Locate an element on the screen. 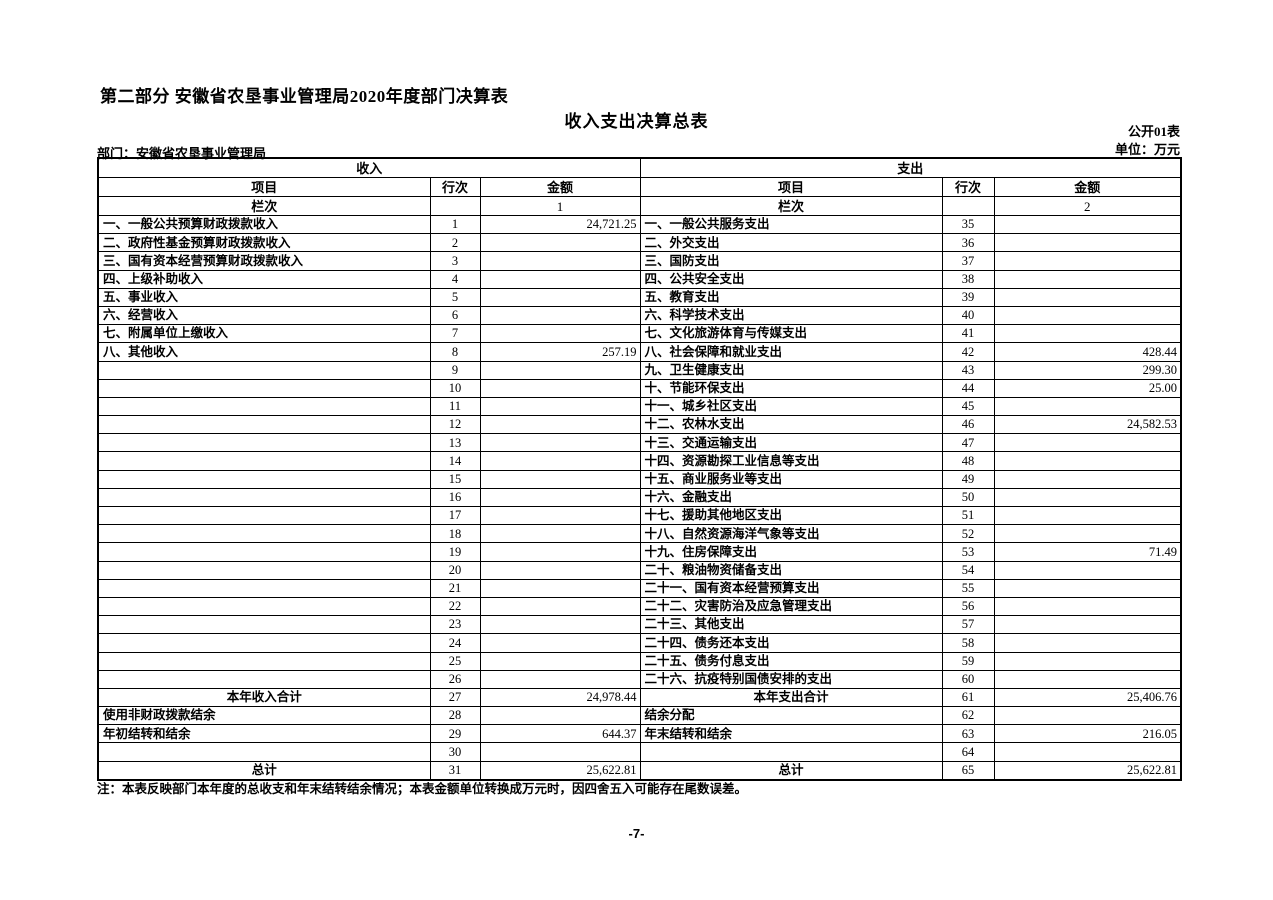 The image size is (1273, 900). table-row: 21 二十一、国有资本经营预算支出 55 is located at coordinates (639, 588).